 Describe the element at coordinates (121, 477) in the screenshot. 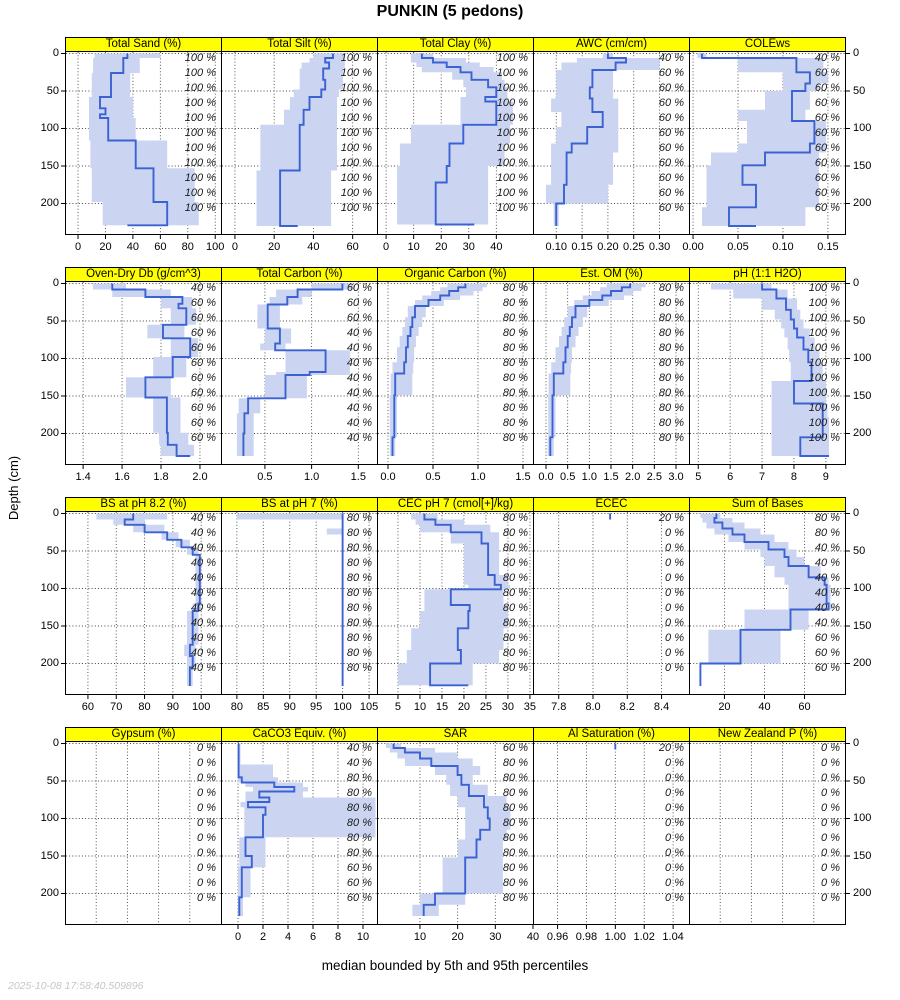

I see `x-tick-label: 1.6` at that location.